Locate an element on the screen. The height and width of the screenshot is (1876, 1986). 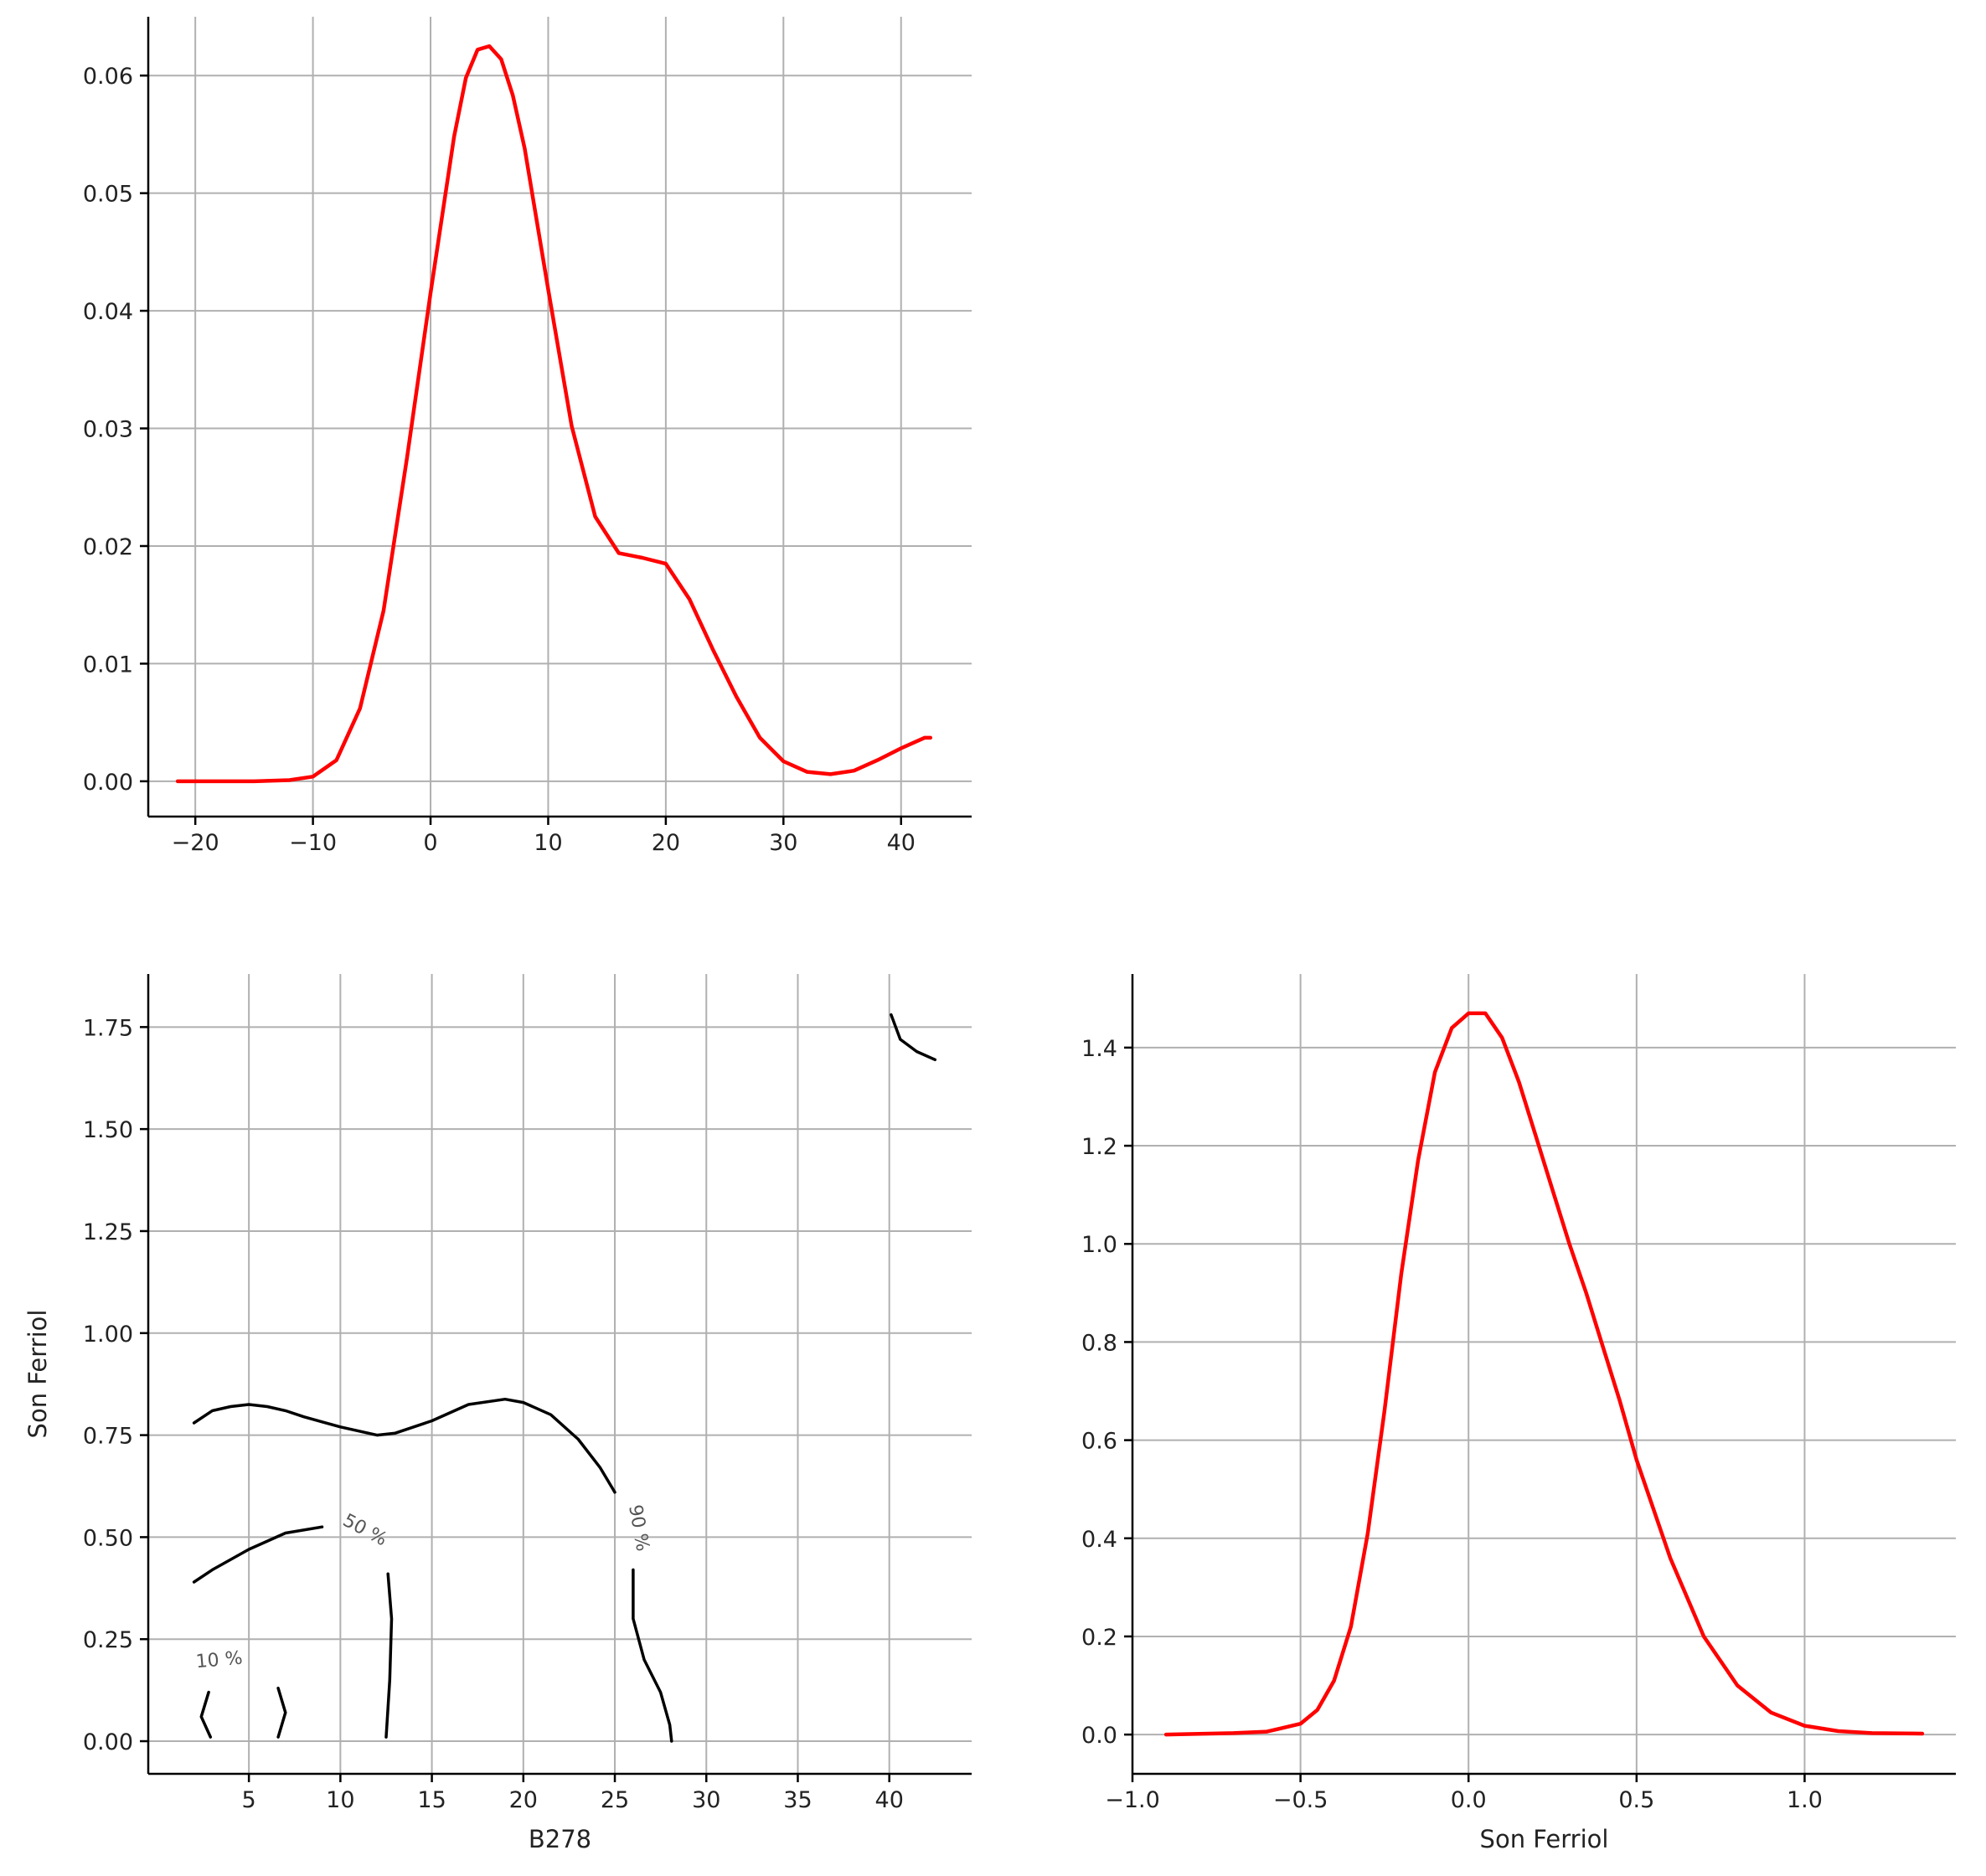
contour-label: 10 % is located at coordinates (219, 1660).